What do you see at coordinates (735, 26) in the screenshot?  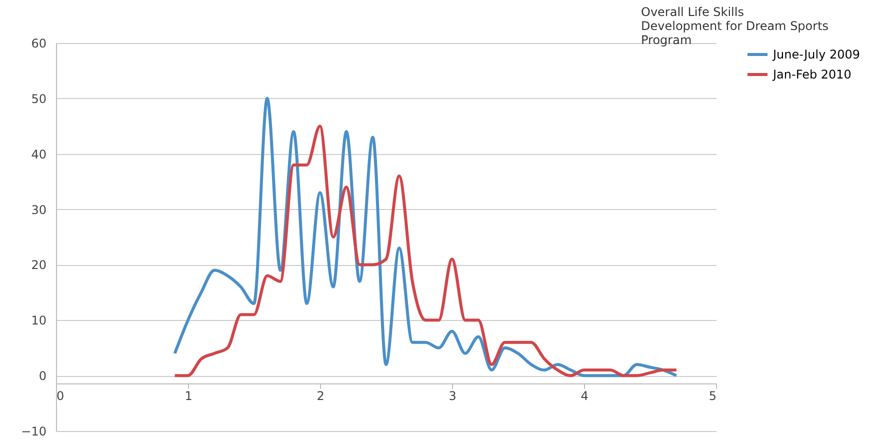 I see `chart-title: Overall Life Skills Development for Dream Sports Program` at bounding box center [735, 26].